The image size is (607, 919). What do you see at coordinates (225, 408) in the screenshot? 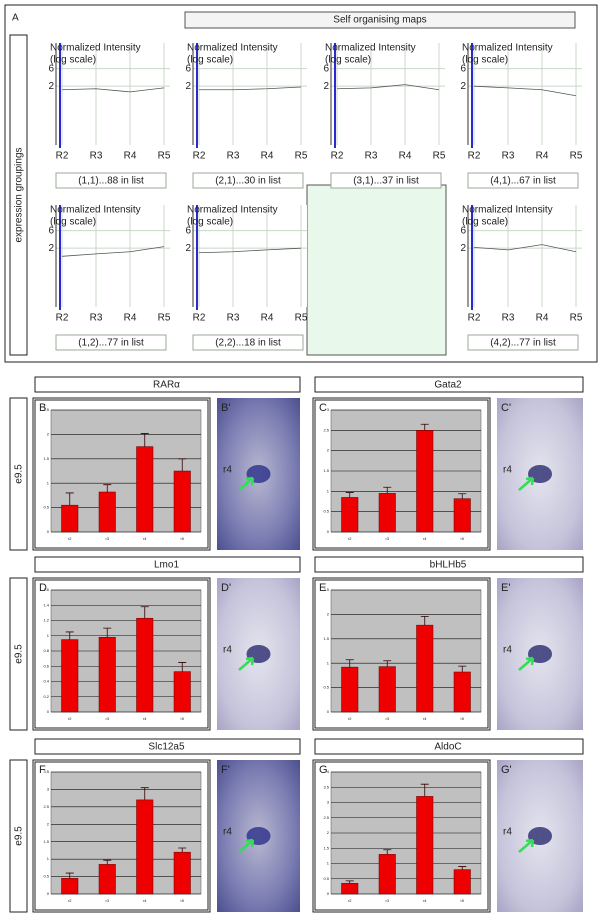
I see `photo-label: B'` at bounding box center [225, 408].